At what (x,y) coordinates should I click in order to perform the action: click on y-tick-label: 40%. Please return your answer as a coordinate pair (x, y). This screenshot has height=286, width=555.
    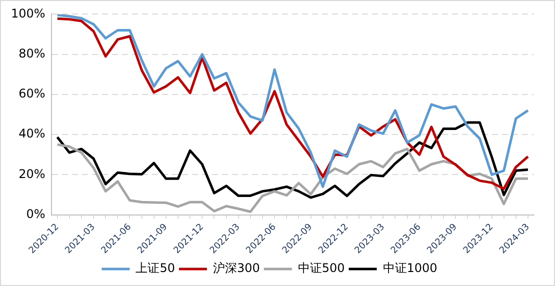
    Looking at the image, I should click on (32, 133).